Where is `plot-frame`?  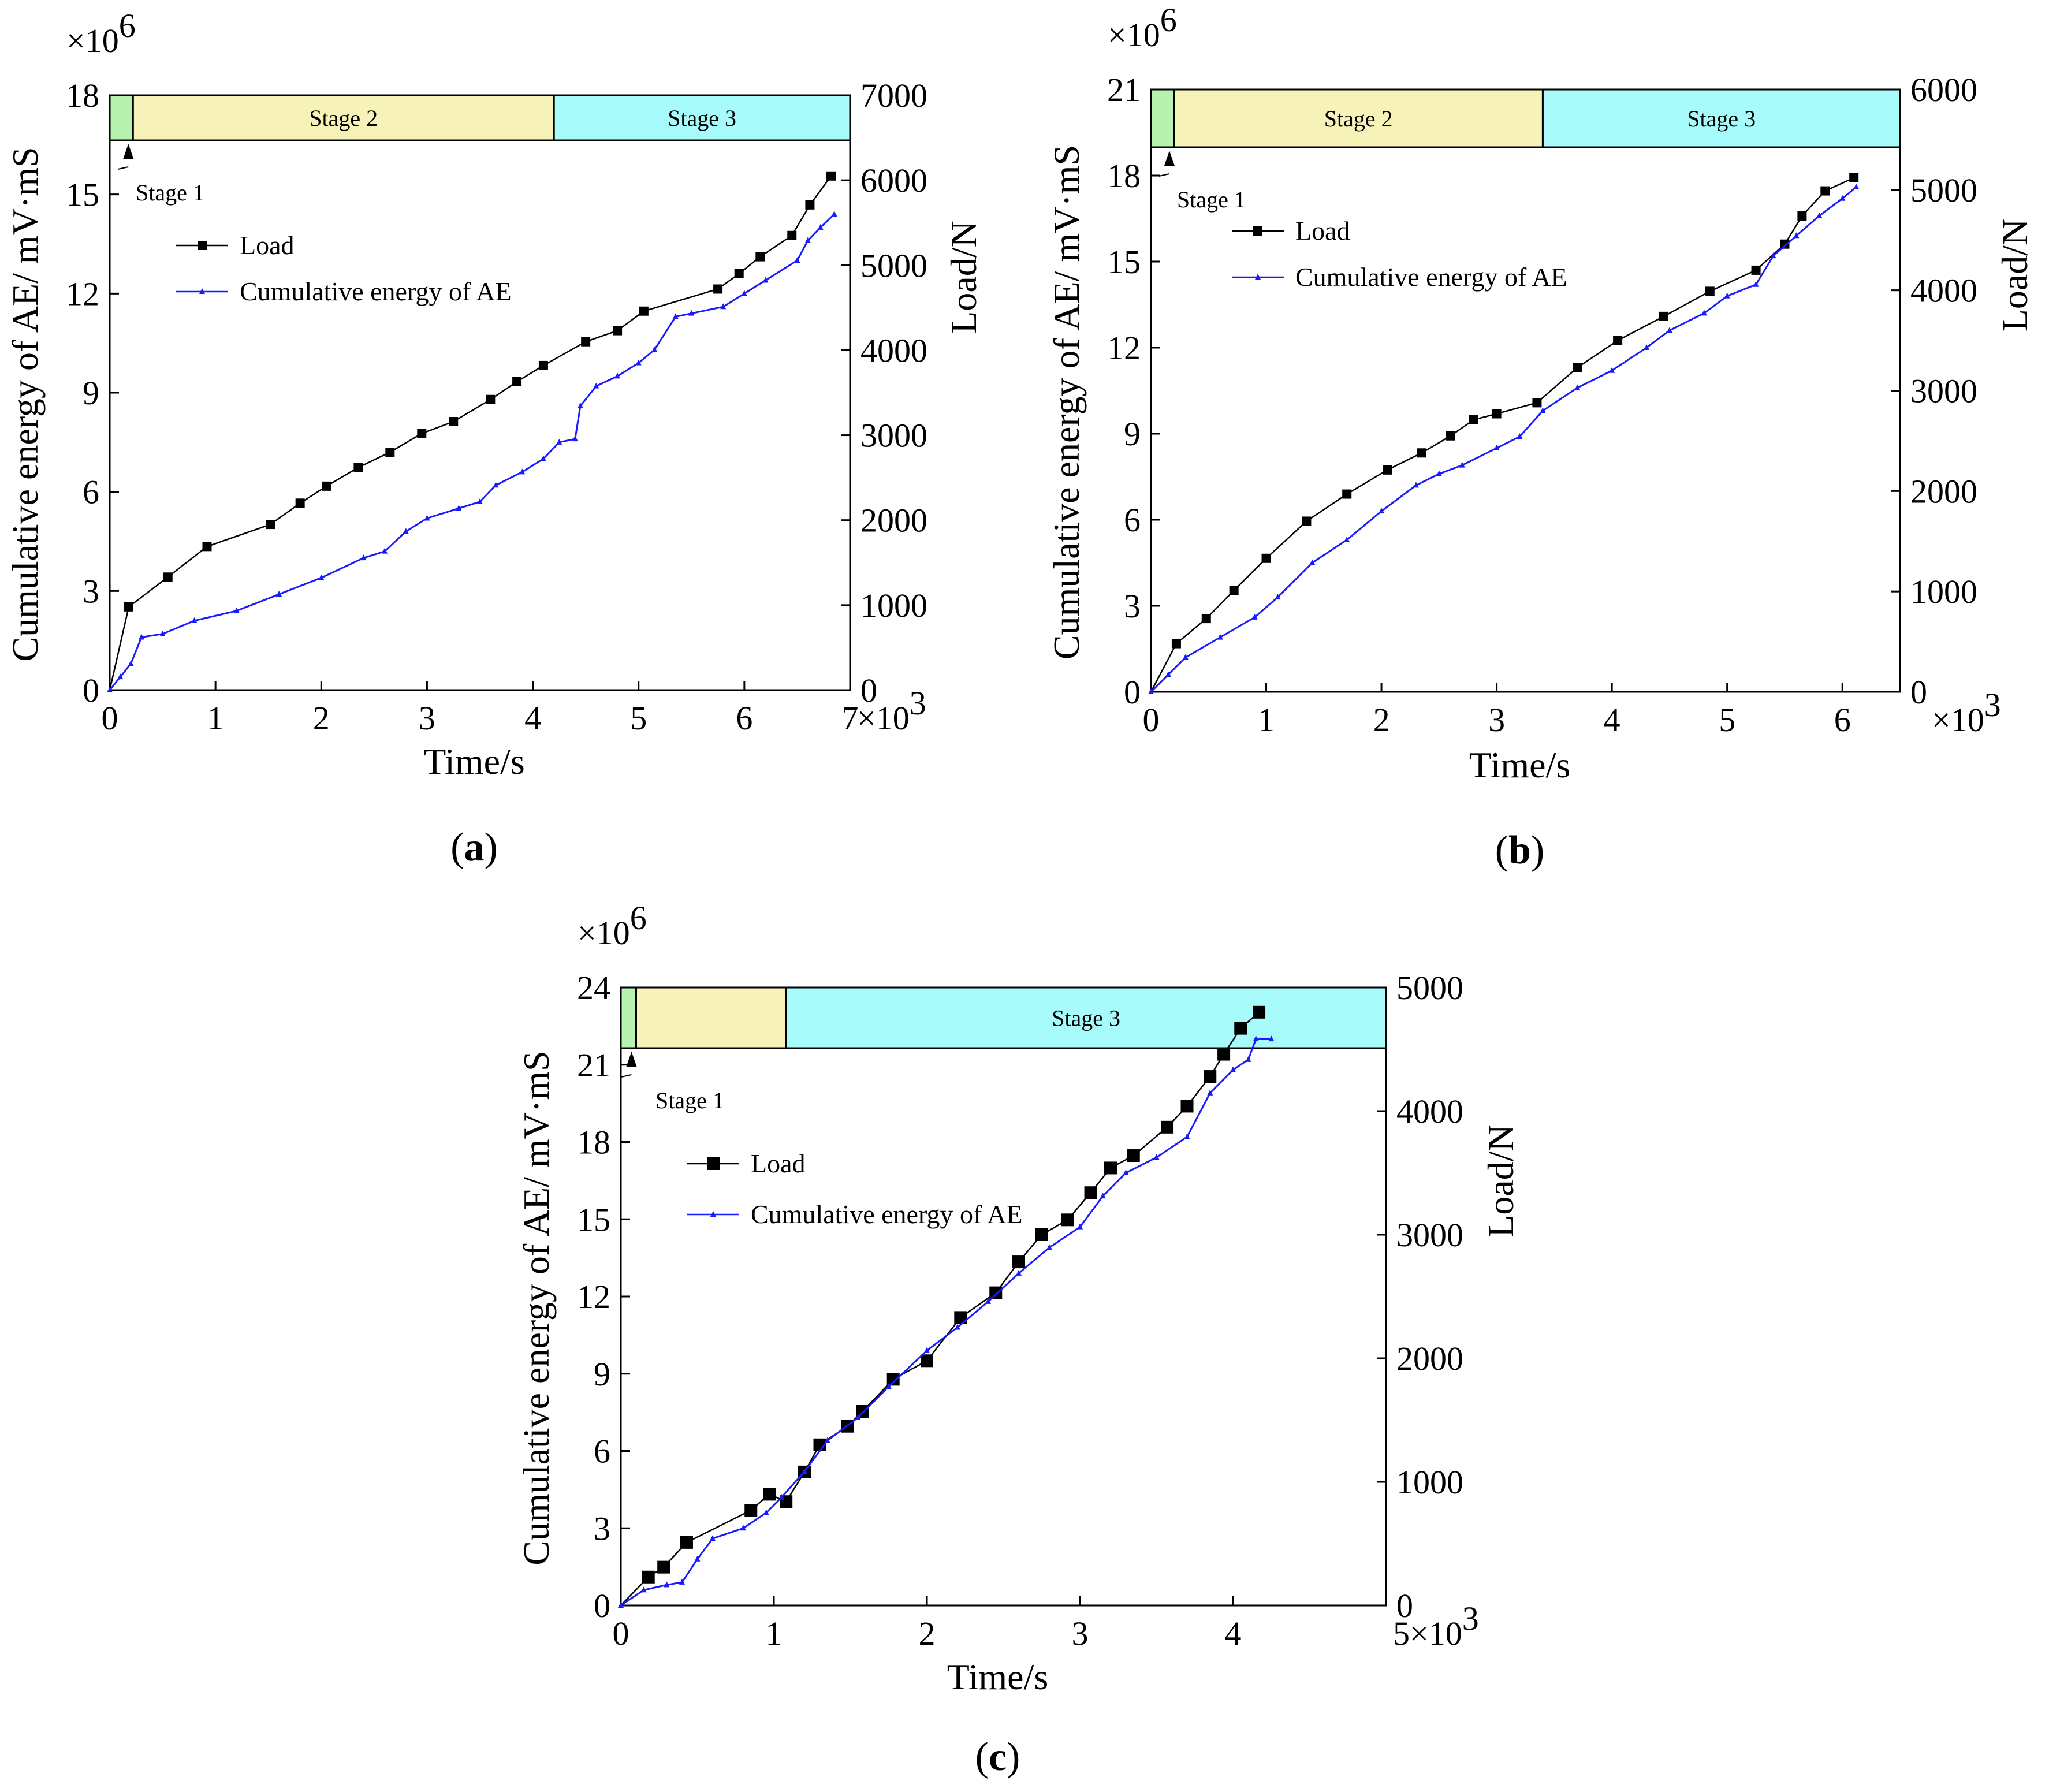 plot-frame is located at coordinates (1003, 1296).